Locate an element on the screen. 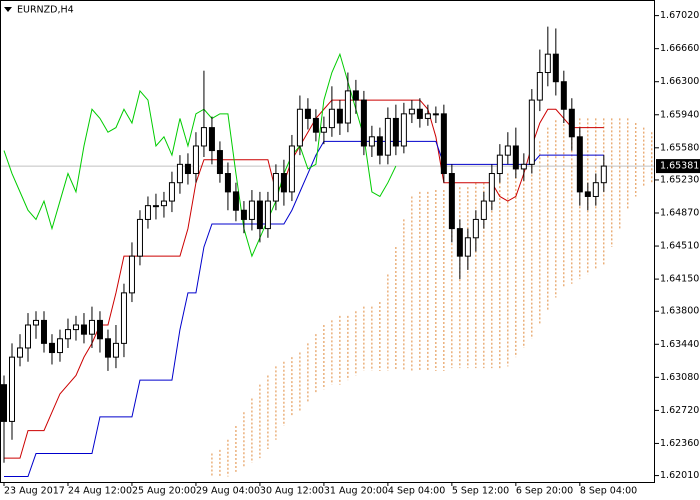  y-tick-label: 1.62720 is located at coordinates (679, 410).